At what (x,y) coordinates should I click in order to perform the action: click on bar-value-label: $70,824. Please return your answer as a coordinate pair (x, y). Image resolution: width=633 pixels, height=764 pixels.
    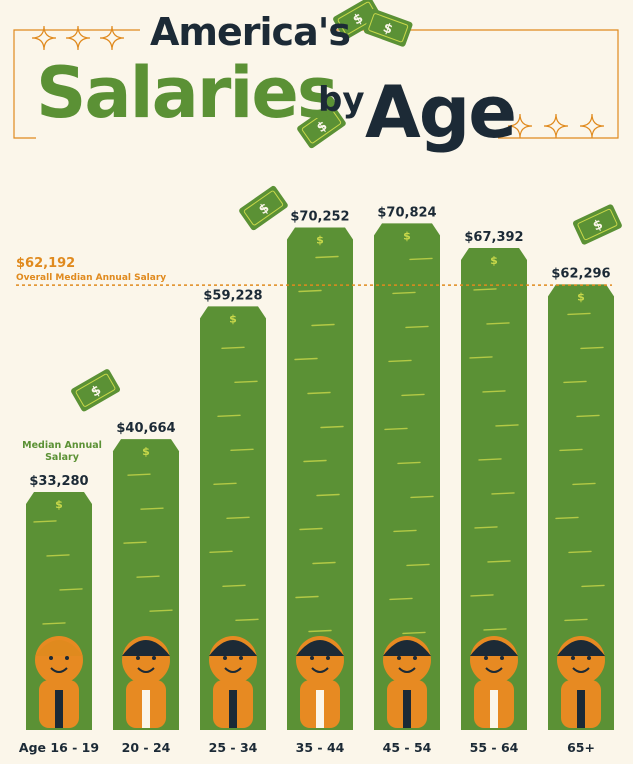
    Looking at the image, I should click on (406, 212).